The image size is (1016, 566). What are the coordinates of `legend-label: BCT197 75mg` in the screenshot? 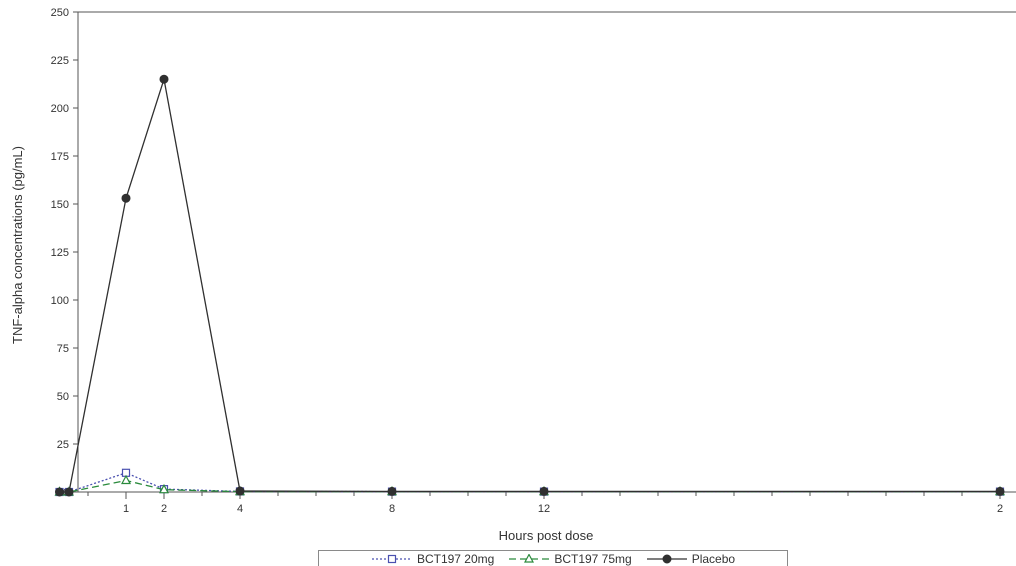 It's located at (593, 558).